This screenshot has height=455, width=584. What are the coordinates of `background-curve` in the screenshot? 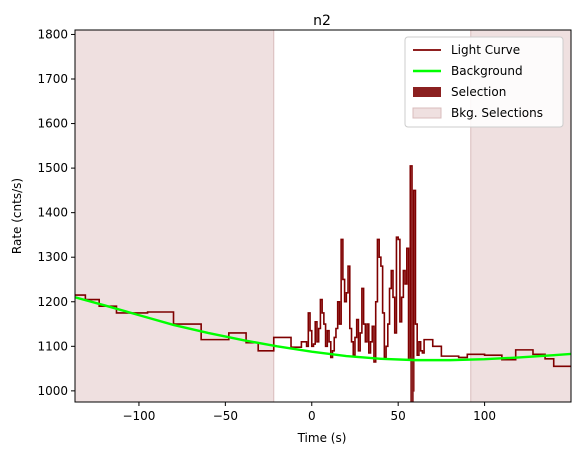 It's located at (323, 329).